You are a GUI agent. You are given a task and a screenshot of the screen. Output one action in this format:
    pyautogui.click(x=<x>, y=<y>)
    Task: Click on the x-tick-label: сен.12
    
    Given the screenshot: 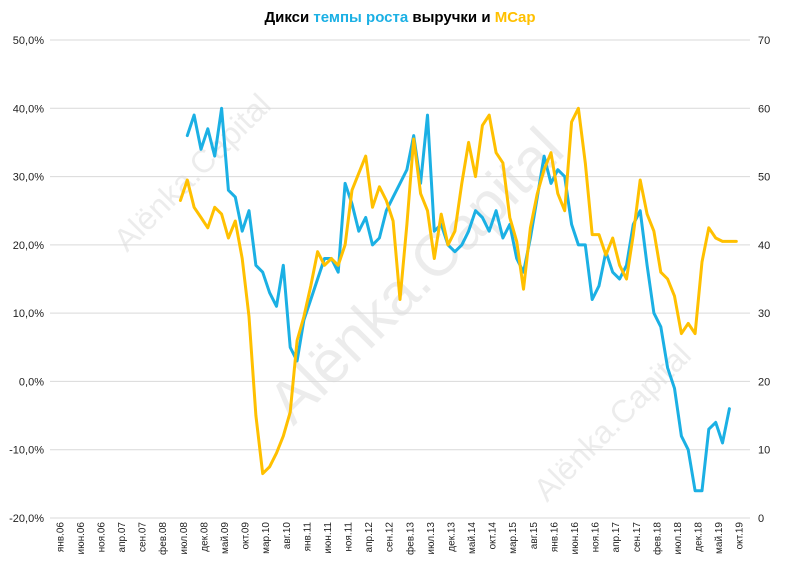 What is the action you would take?
    pyautogui.click(x=390, y=537)
    